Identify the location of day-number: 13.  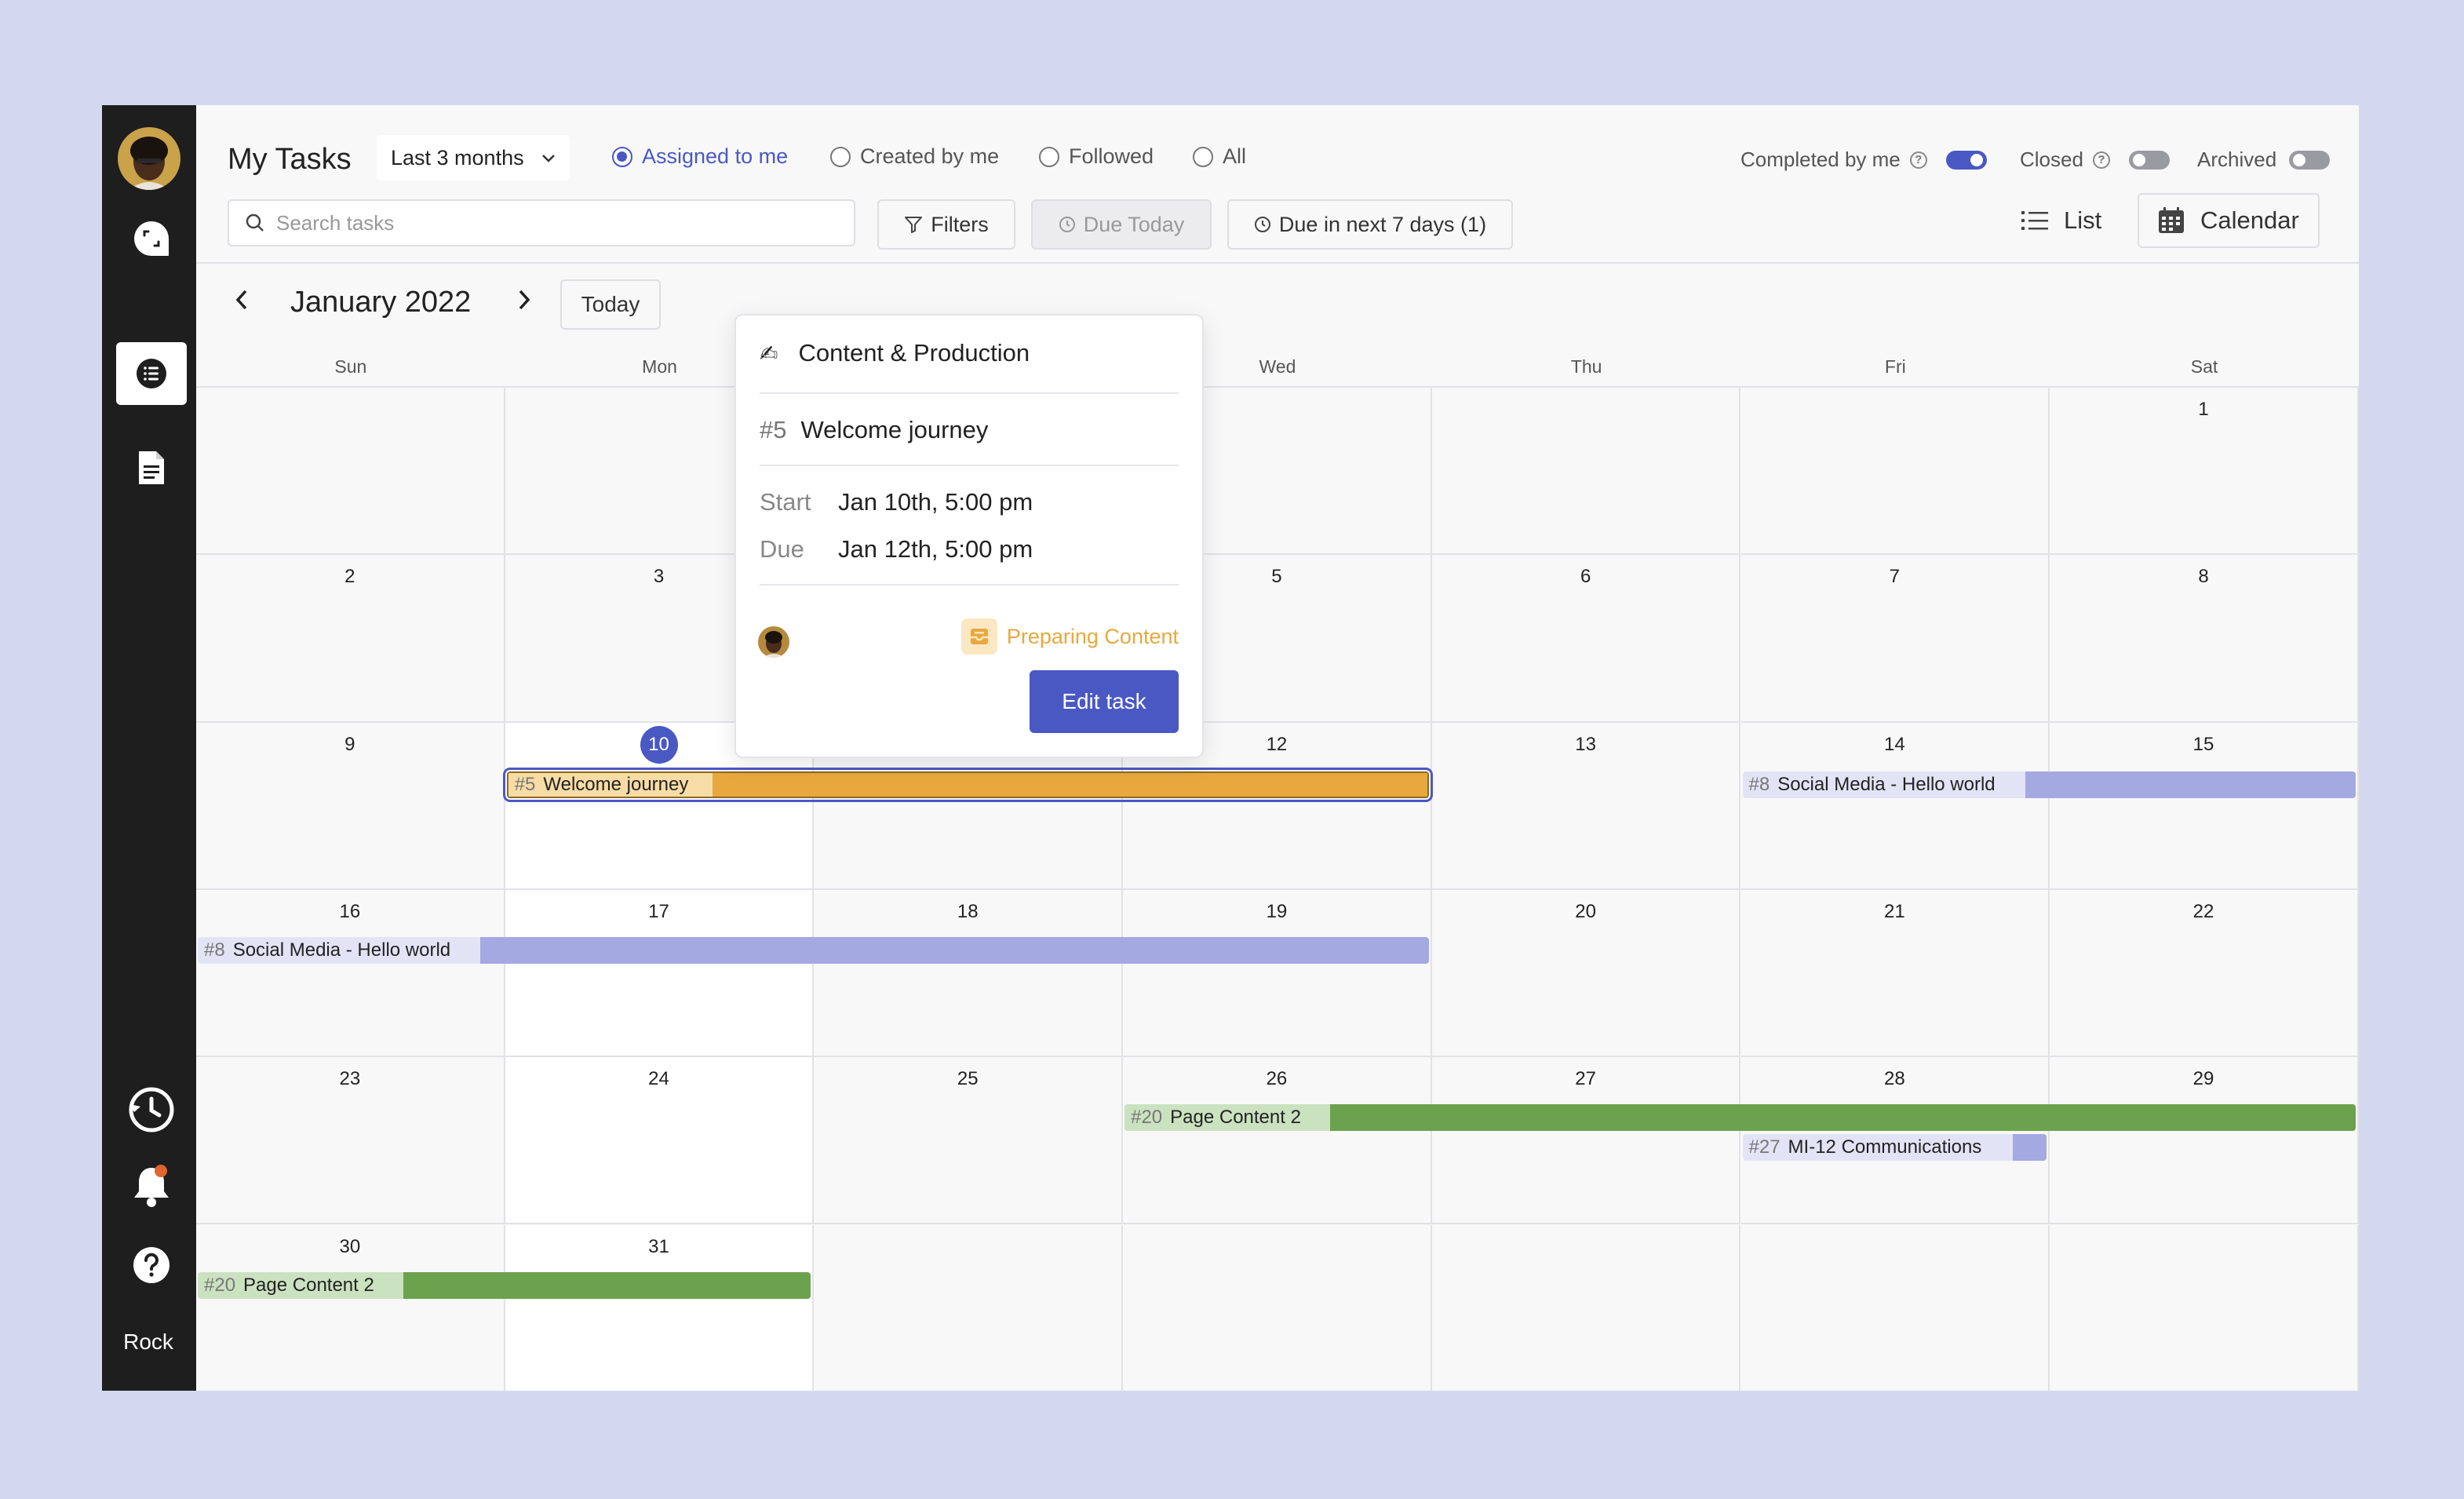
(1586, 745).